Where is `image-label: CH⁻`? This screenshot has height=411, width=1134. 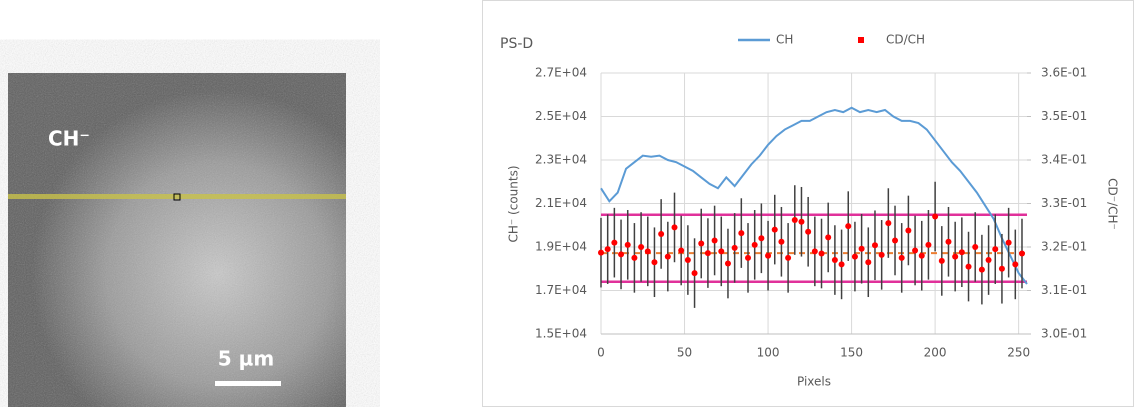
image-label: CH⁻ is located at coordinates (69, 139).